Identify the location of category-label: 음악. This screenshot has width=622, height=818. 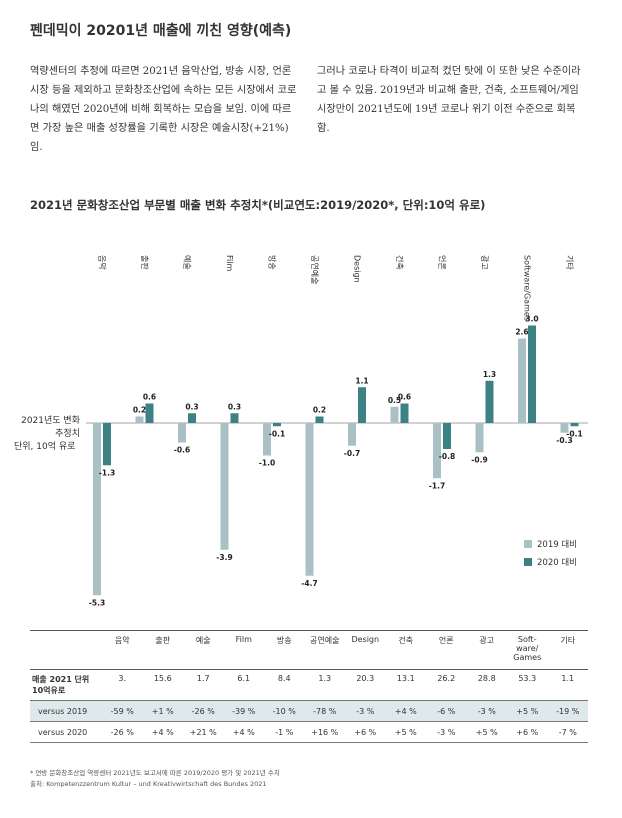
(103, 262).